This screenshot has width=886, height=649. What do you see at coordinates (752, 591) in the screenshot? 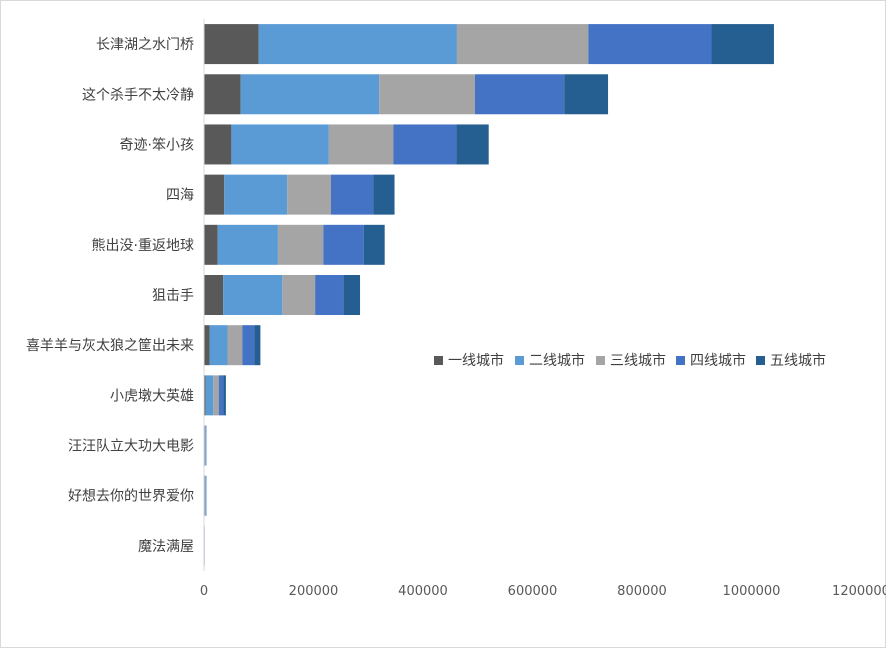
I see `x-tick-label: 1000000` at bounding box center [752, 591].